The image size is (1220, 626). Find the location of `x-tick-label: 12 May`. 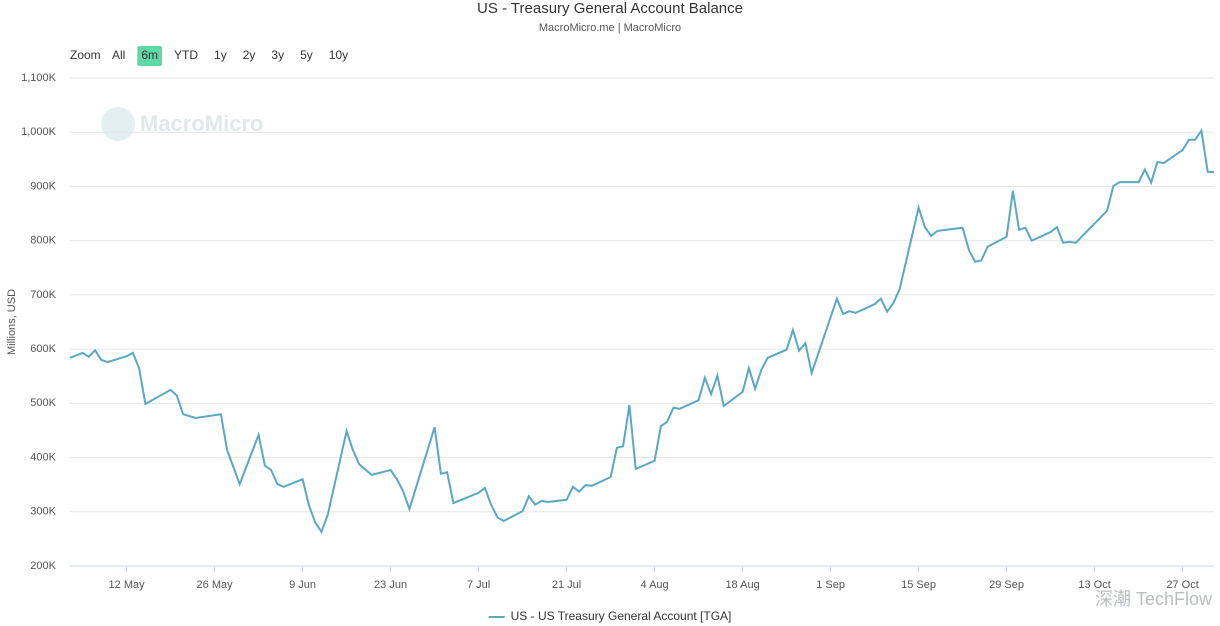

x-tick-label: 12 May is located at coordinates (127, 585).